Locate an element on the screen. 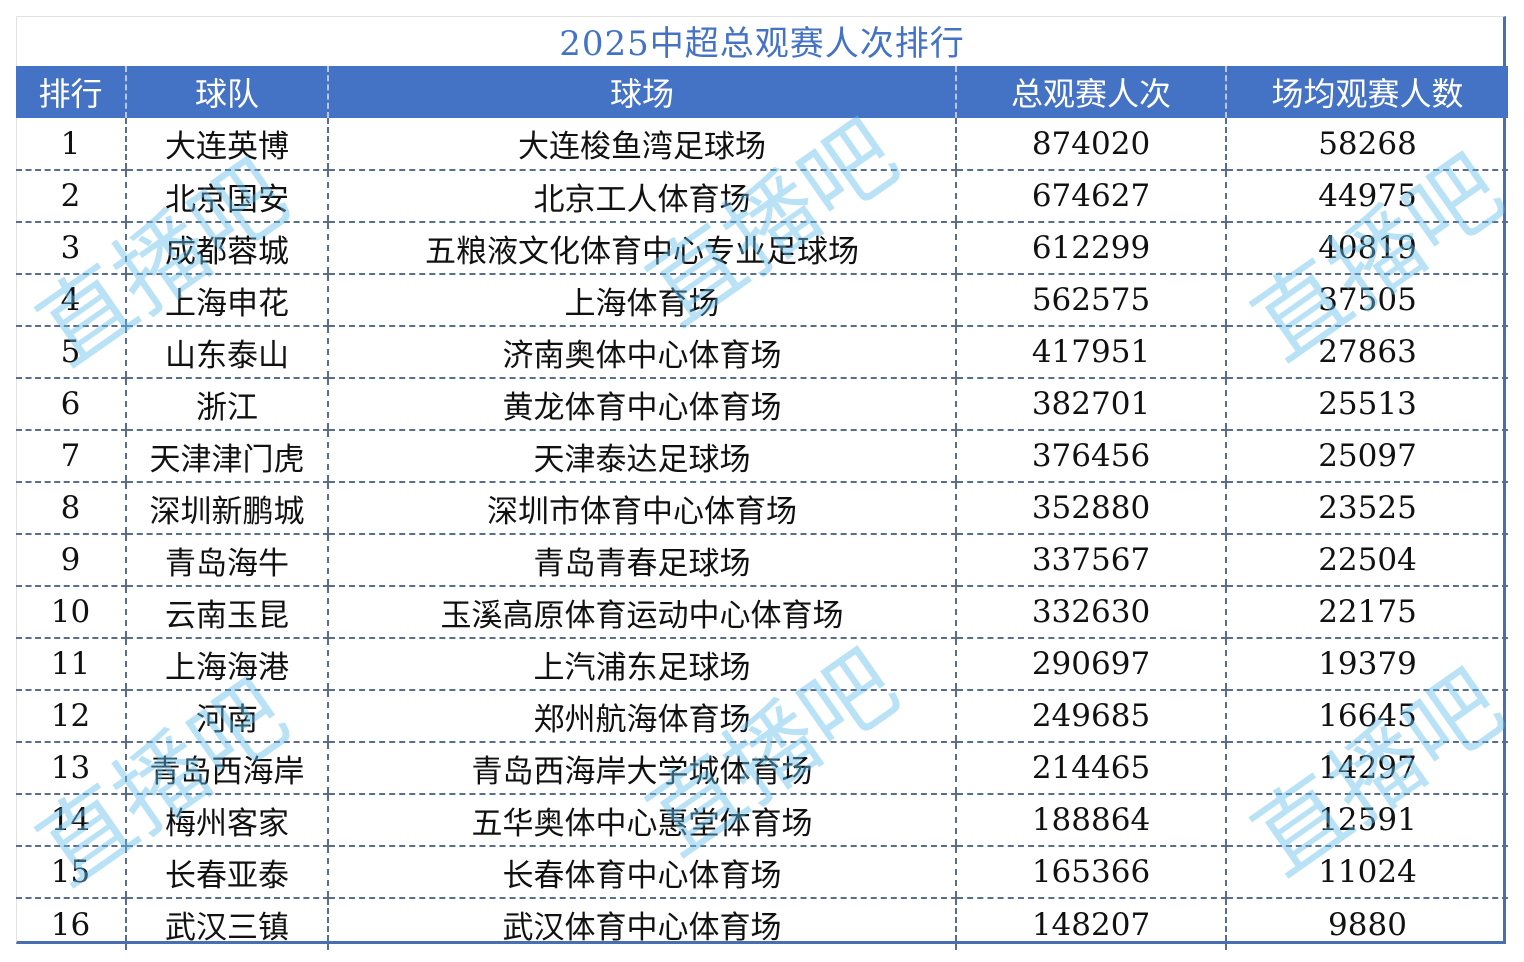 This screenshot has width=1524, height=962. total-attendance-cell: 337567 is located at coordinates (1090, 560).